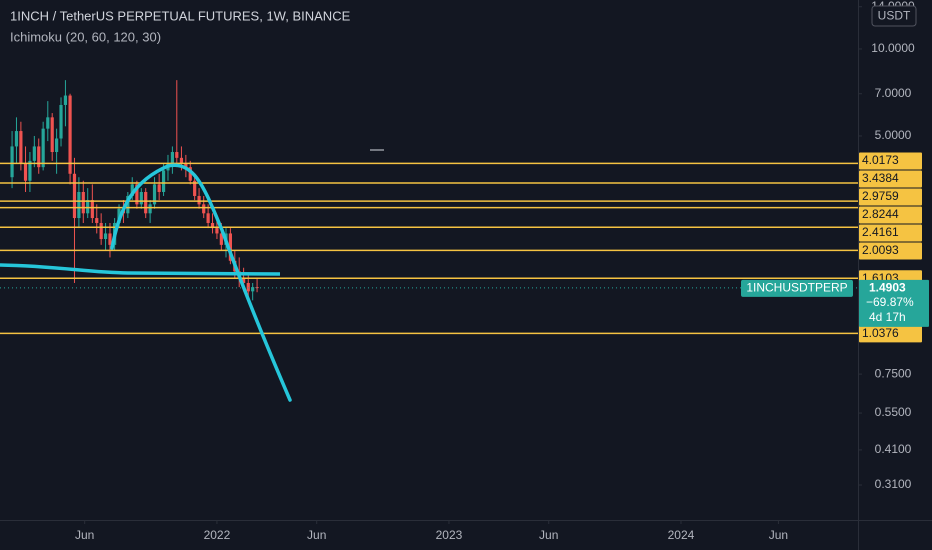 The width and height of the screenshot is (932, 550). What do you see at coordinates (880, 250) in the screenshot?
I see `level-label: 2.0093` at bounding box center [880, 250].